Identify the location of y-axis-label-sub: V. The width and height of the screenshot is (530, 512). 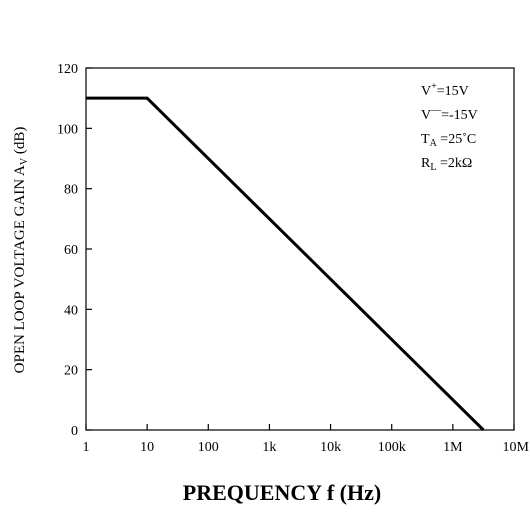
(24, 161).